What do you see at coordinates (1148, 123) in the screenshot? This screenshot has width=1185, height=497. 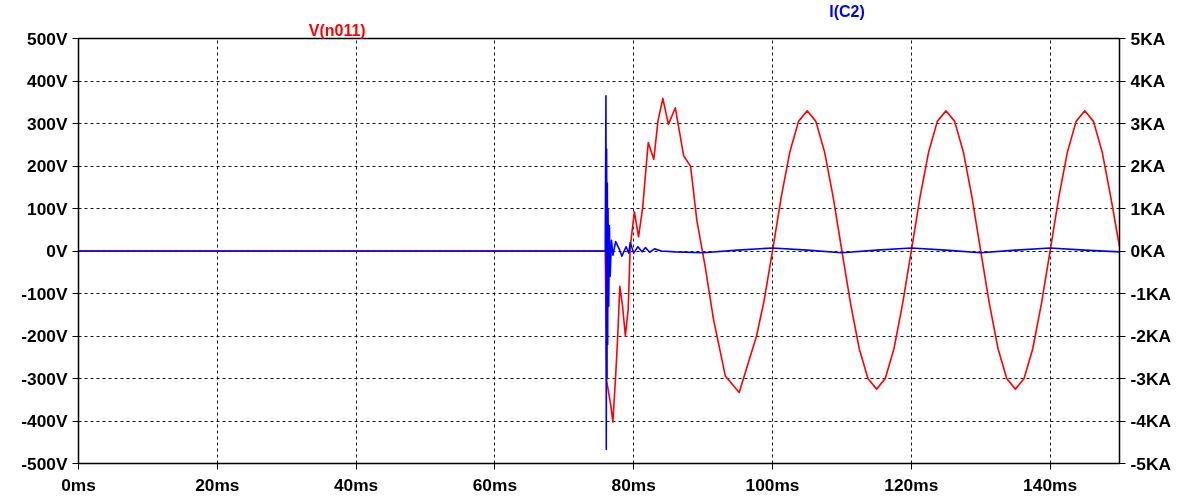 I see `y2-tick-label: 3KA` at bounding box center [1148, 123].